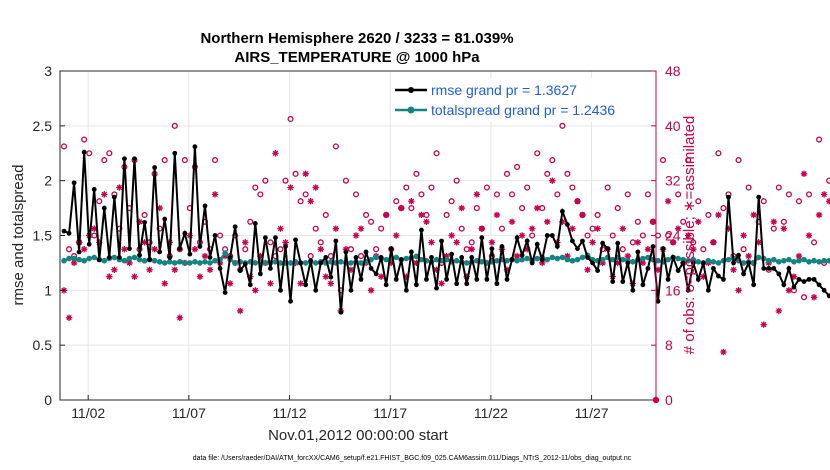  Describe the element at coordinates (673, 126) in the screenshot. I see `right-tick-label: 40` at that location.